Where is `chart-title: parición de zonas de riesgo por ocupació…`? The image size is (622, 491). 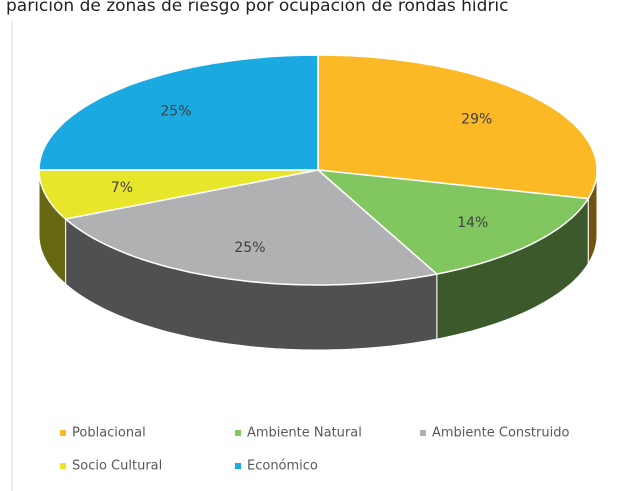 chart-title: parición de zonas de riesgo por ocupació… is located at coordinates (257, 8).